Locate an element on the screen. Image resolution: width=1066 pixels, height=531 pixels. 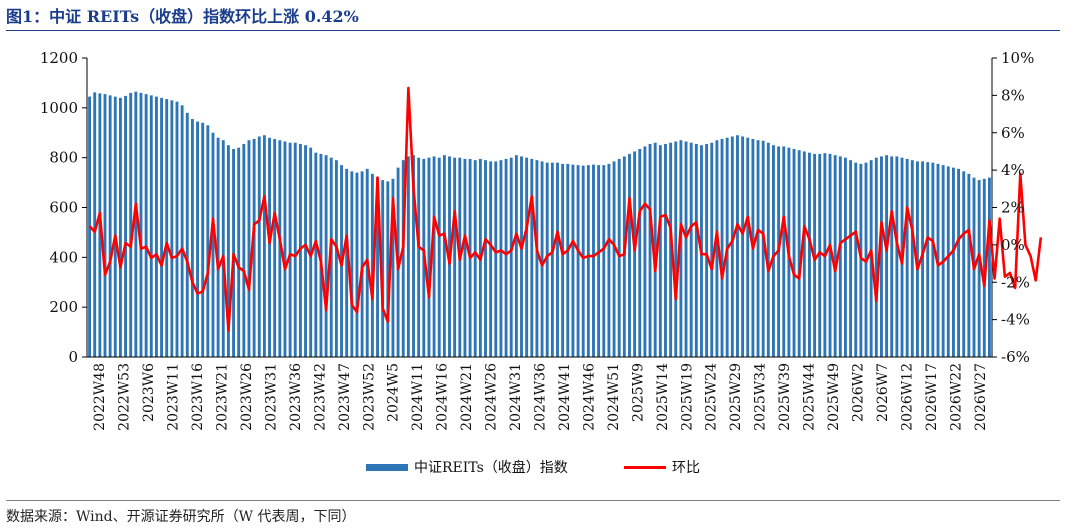
x-tick-label: 2025W9 is located at coordinates (638, 392).